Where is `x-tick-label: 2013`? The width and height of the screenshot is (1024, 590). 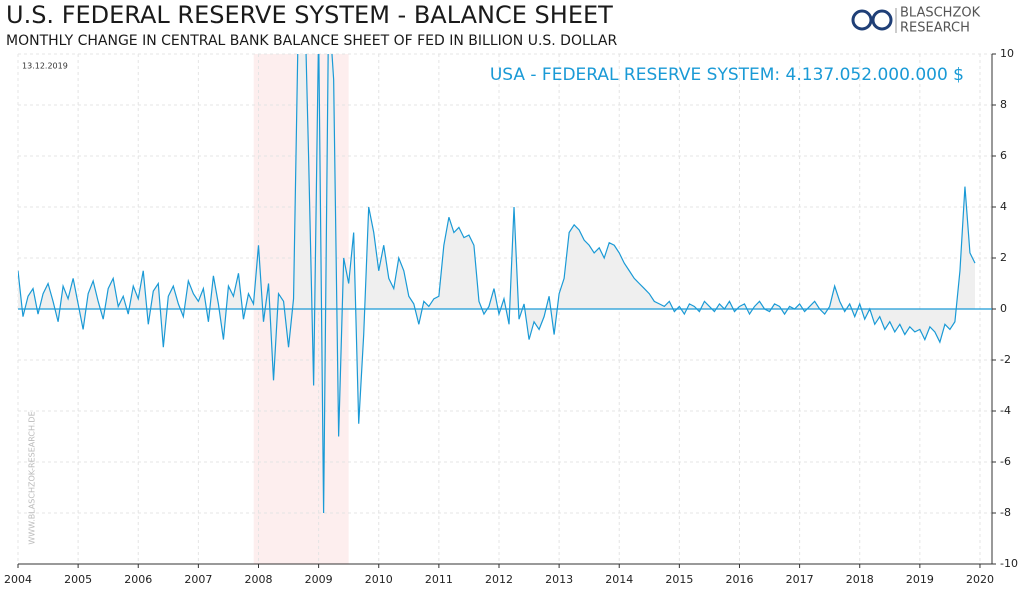
x-tick-label: 2013 is located at coordinates (559, 579).